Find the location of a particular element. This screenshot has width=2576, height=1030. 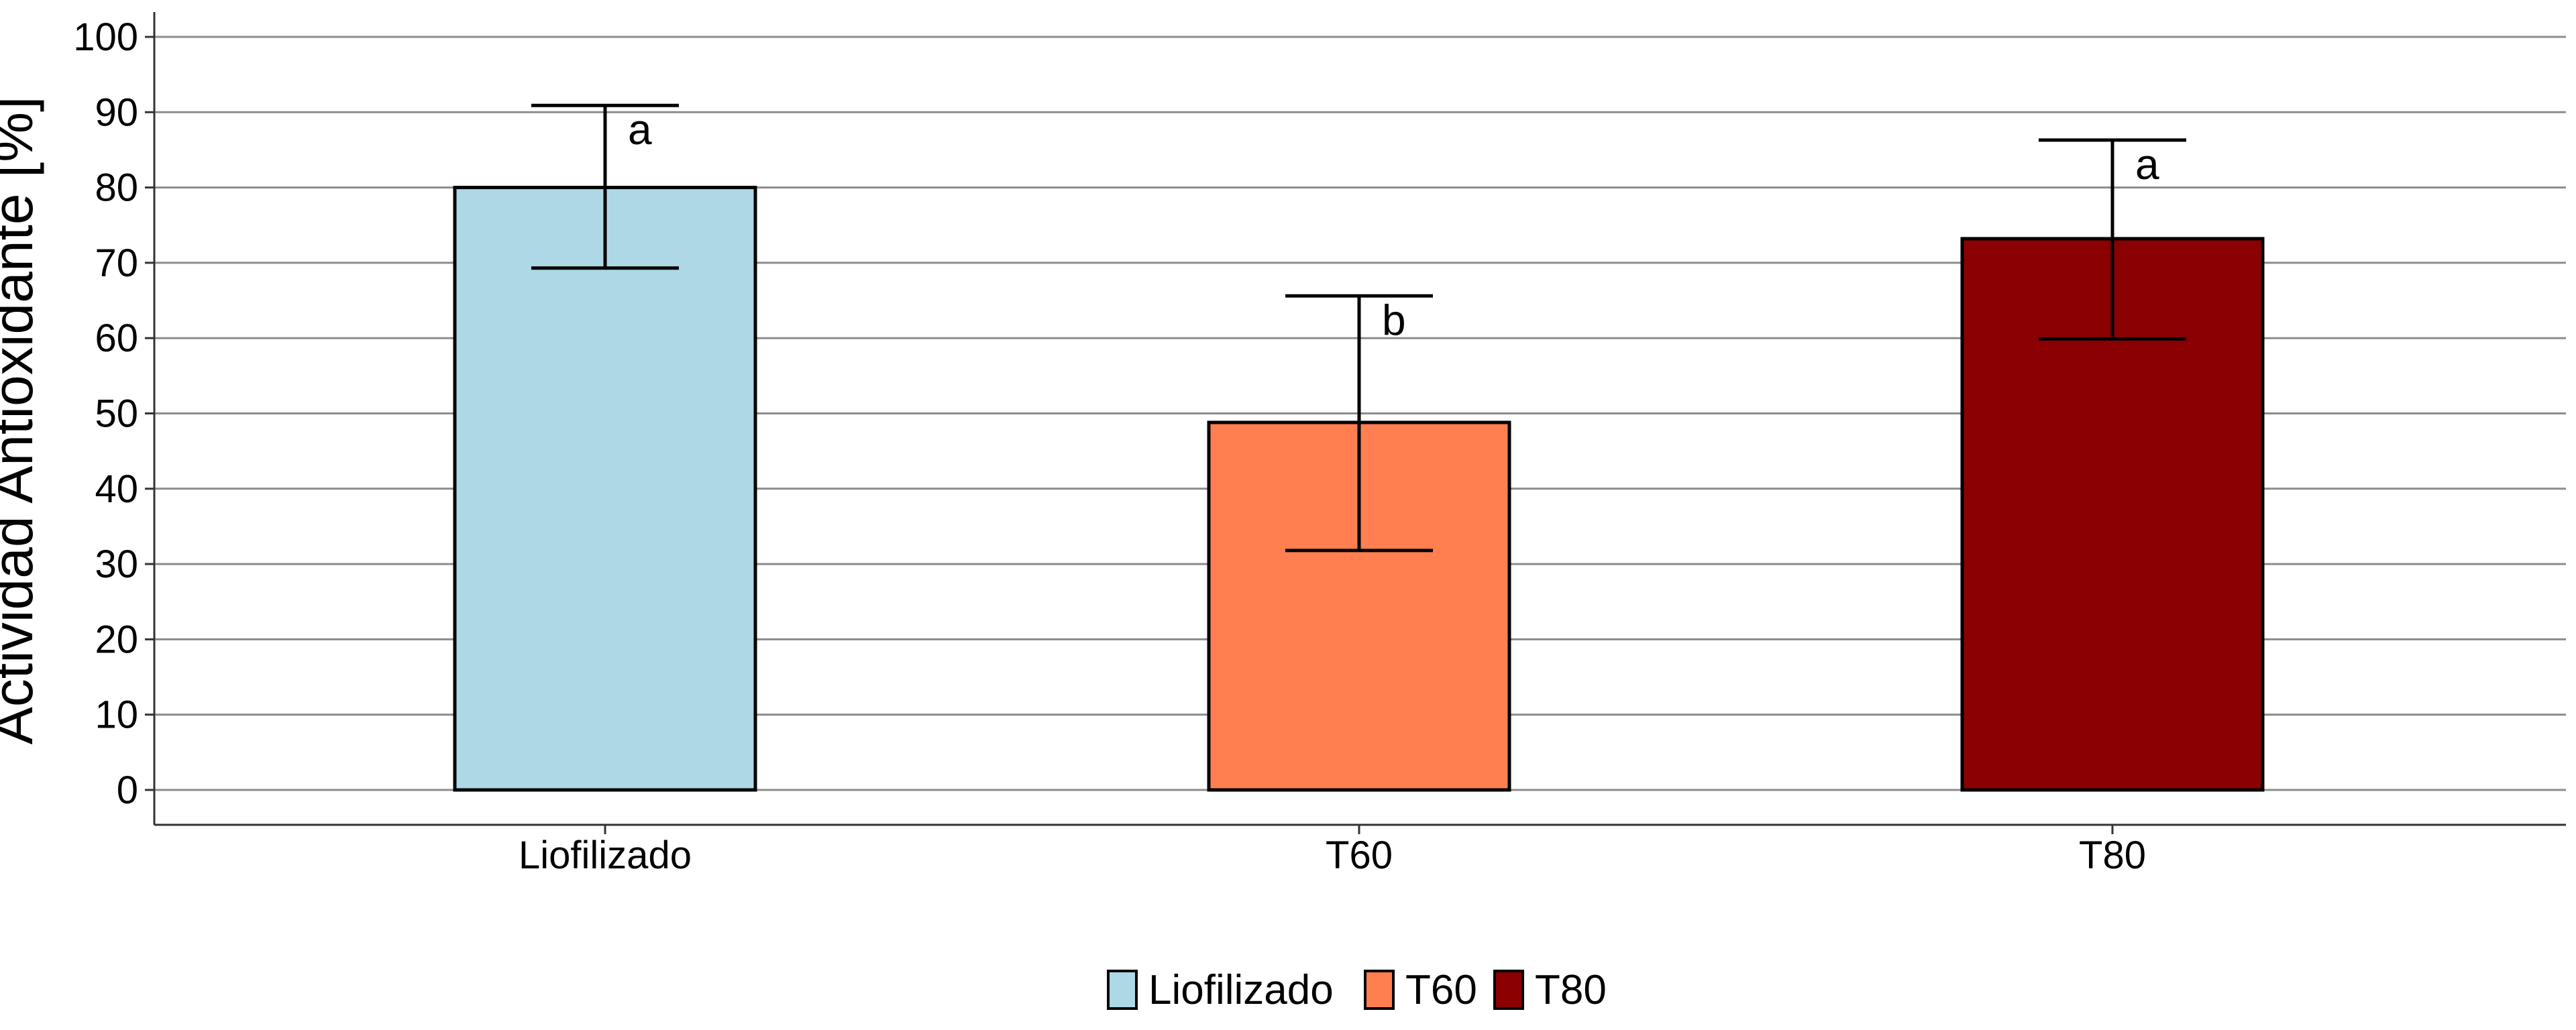

y-tick-label: 90 is located at coordinates (116, 112).